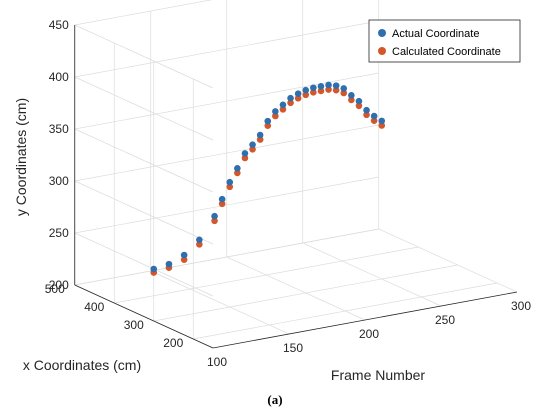 The width and height of the screenshot is (550, 413). What do you see at coordinates (21, 157) in the screenshot?
I see `z-axis-title: y Coordinates (cm)` at bounding box center [21, 157].